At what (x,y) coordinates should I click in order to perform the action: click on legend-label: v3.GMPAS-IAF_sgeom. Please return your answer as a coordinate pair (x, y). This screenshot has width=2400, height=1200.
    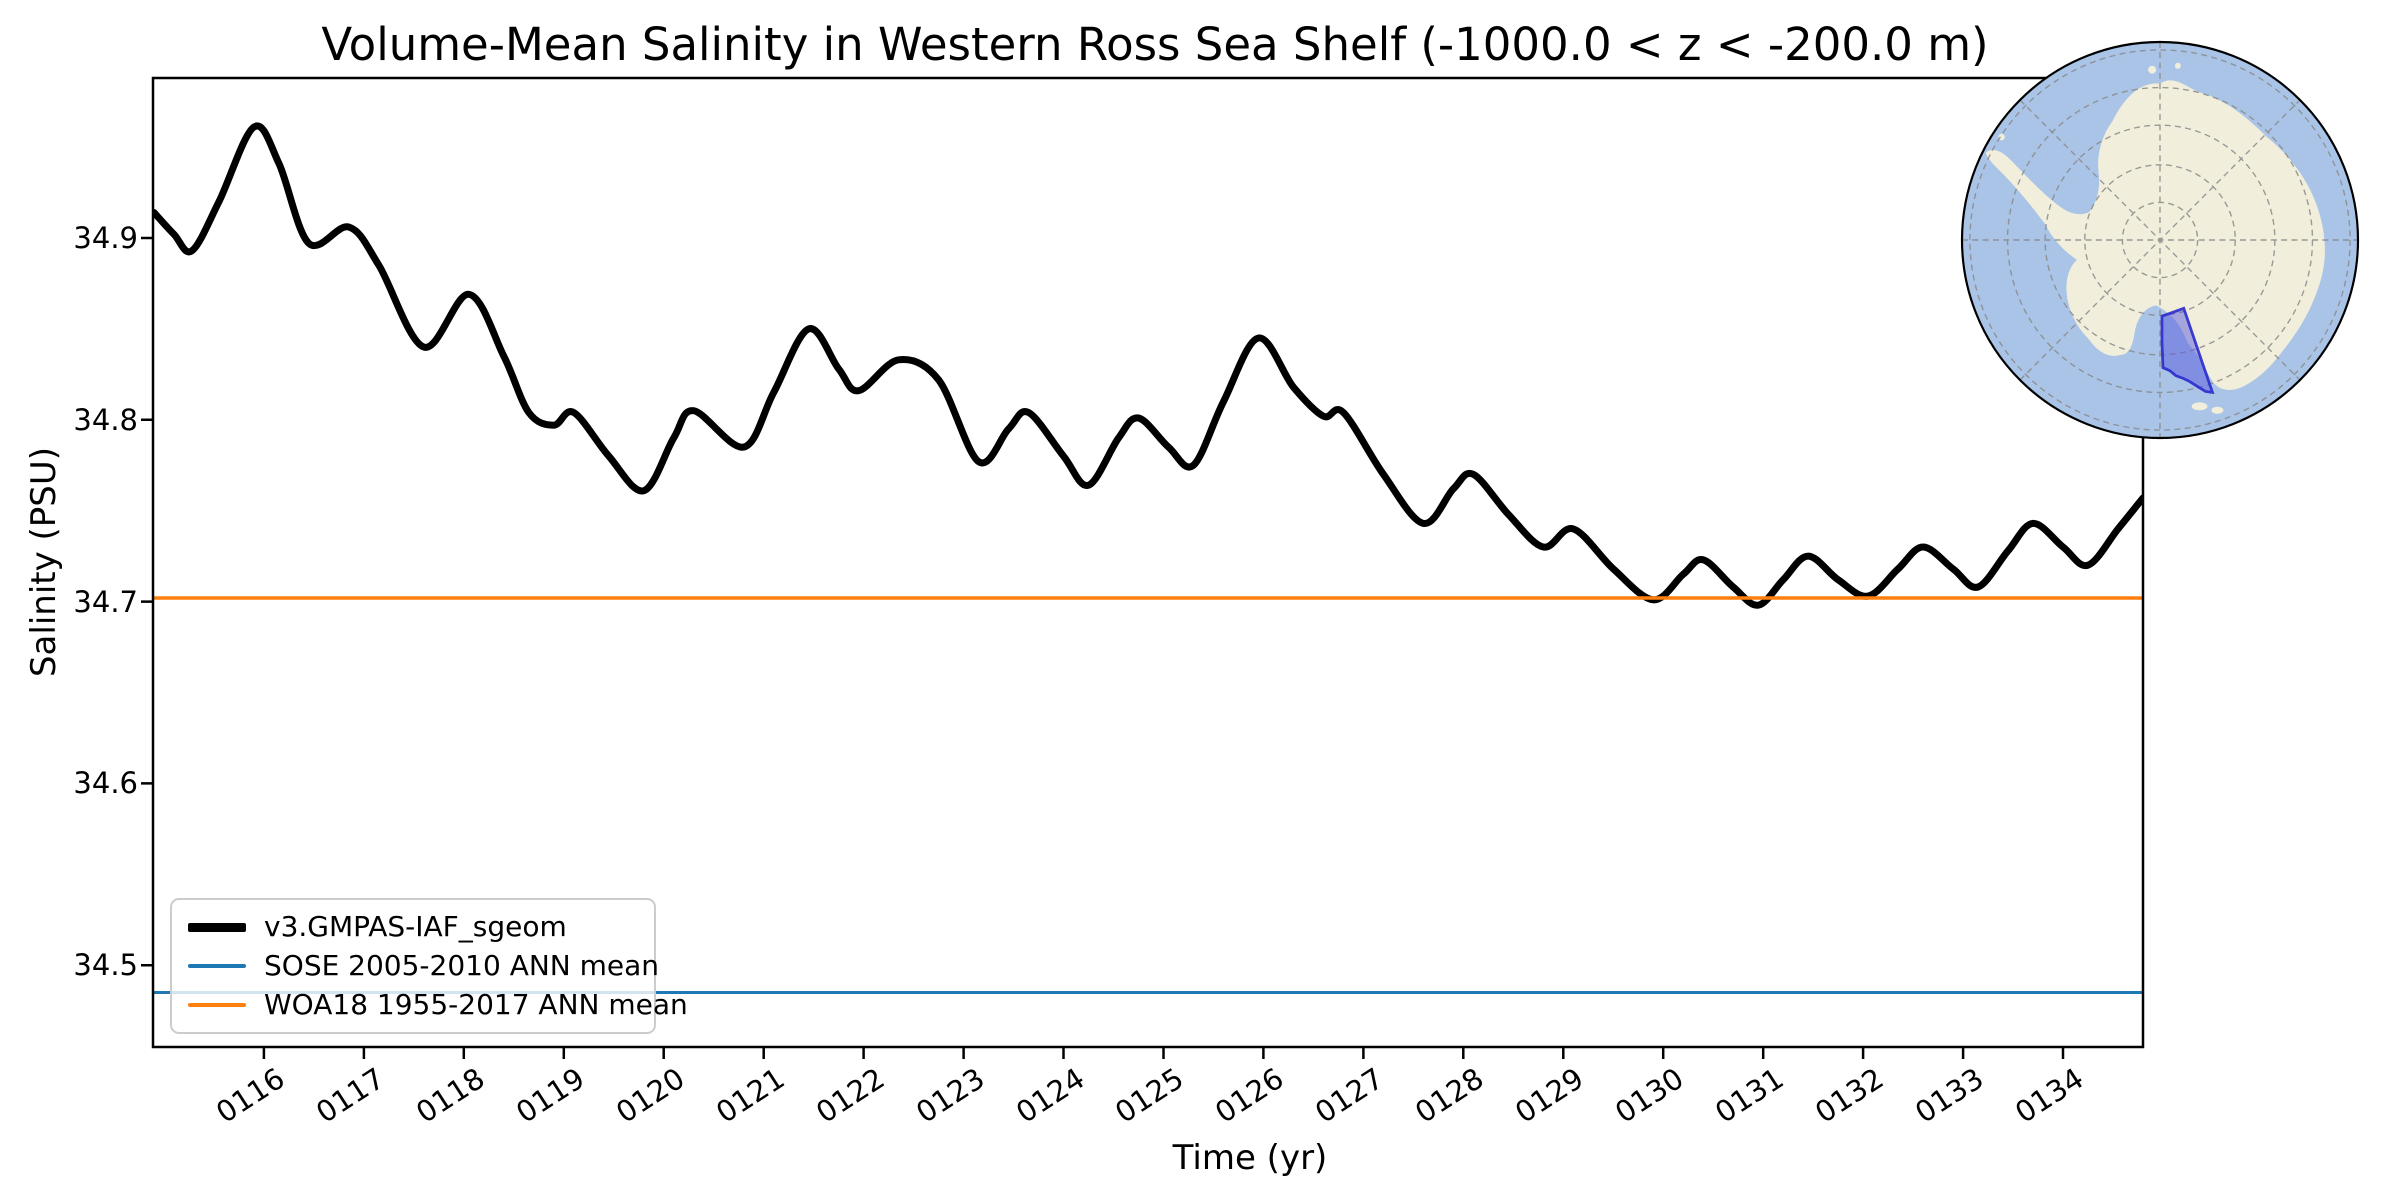
    Looking at the image, I should click on (415, 927).